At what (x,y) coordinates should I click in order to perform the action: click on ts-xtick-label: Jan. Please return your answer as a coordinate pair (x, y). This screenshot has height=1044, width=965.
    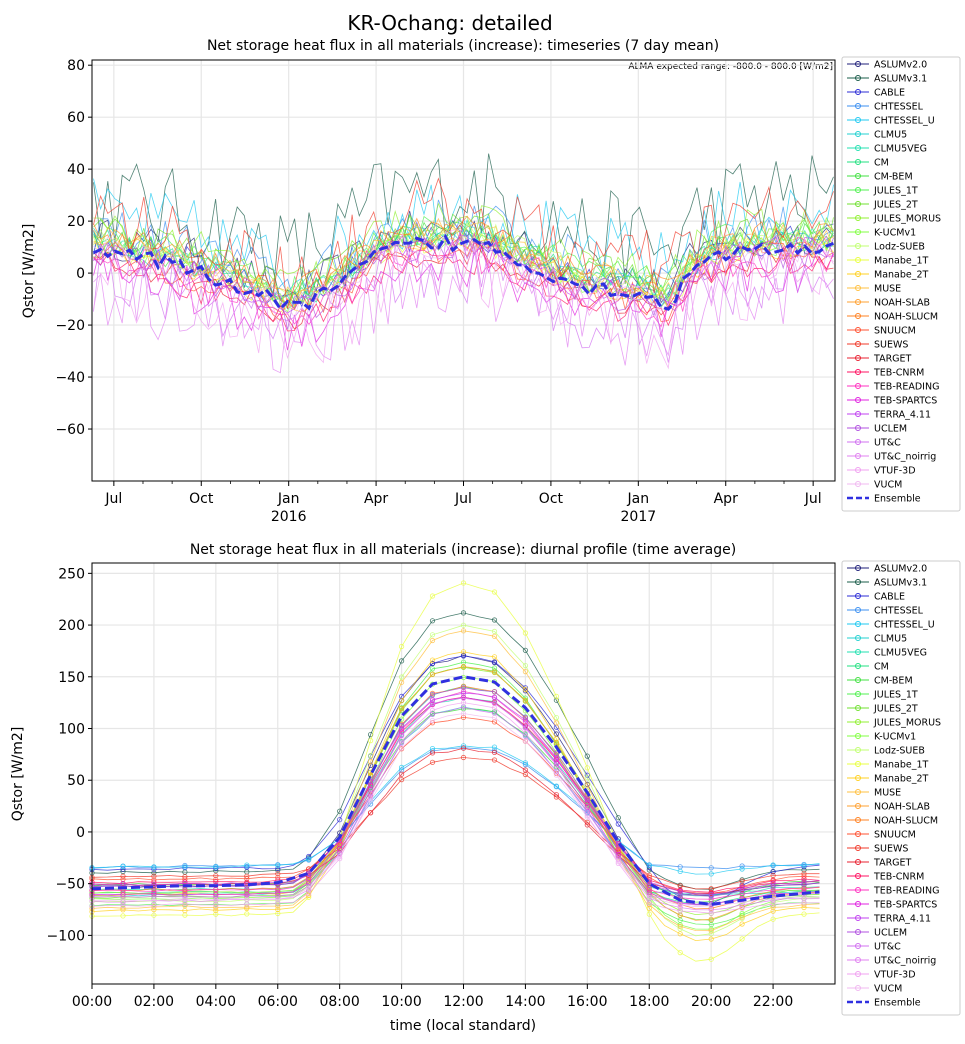
    Looking at the image, I should click on (638, 499).